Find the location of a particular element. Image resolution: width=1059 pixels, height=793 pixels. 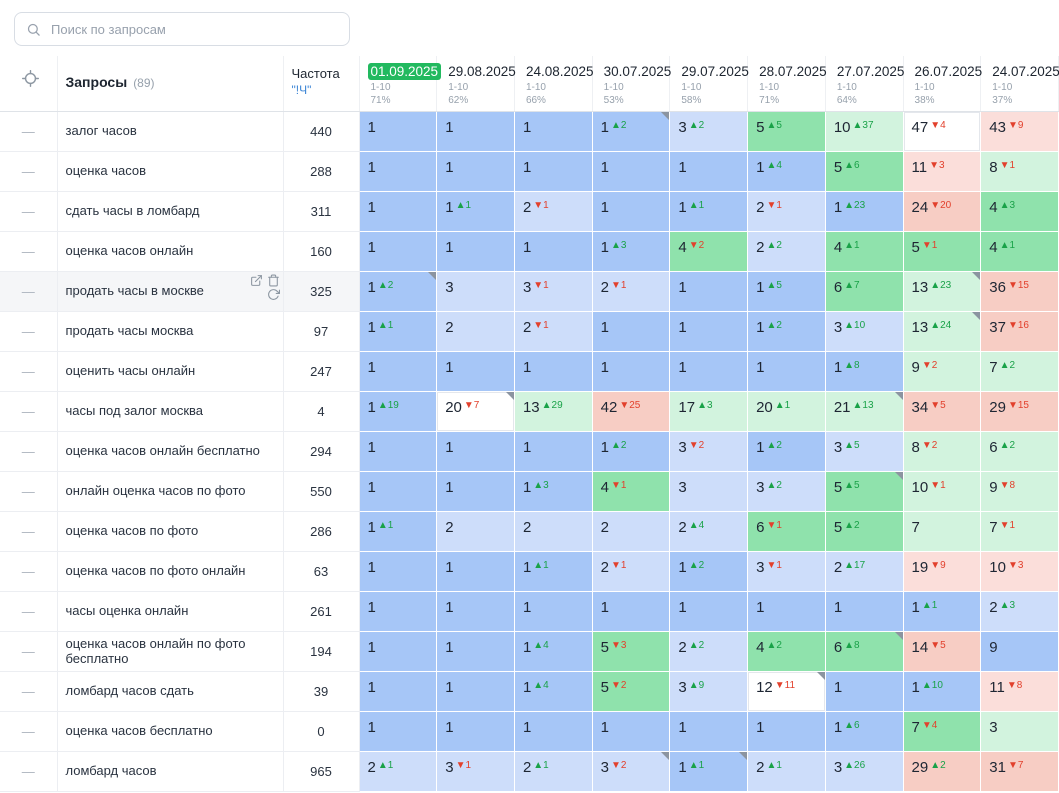

date-column-header: 24.08.2025 1-10 66% is located at coordinates (554, 84).